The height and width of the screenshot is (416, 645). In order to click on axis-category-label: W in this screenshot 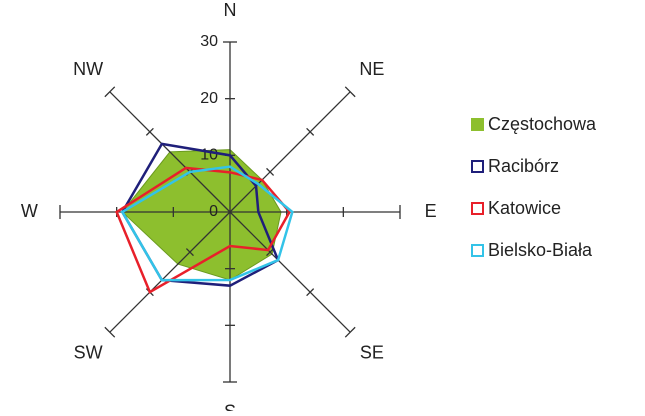, I will do `click(29, 211)`.